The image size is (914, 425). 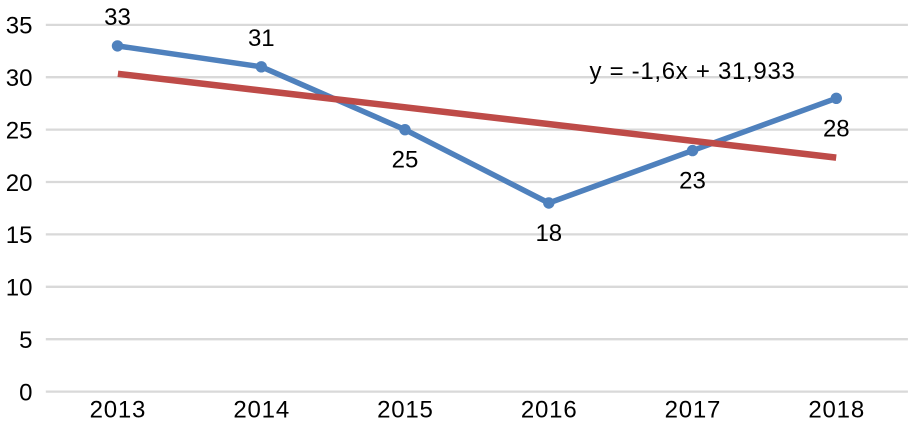 I want to click on svg-text: 18, so click(x=548, y=233).